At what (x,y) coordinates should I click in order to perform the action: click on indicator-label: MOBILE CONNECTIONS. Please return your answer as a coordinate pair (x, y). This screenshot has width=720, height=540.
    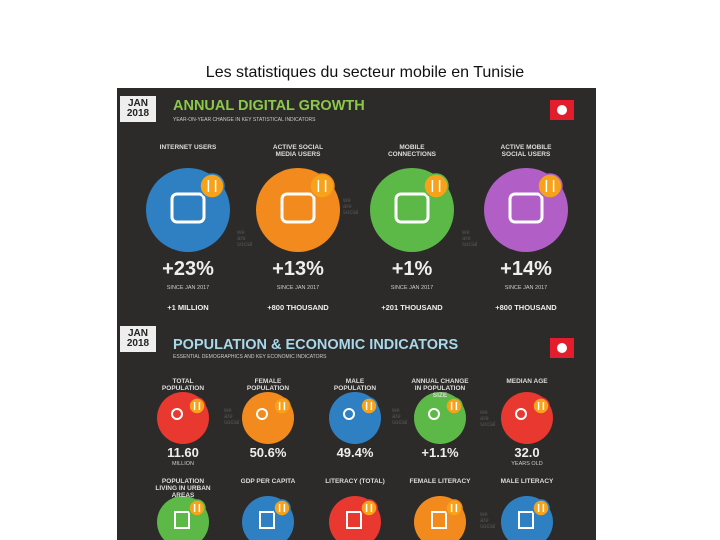
    Looking at the image, I should click on (412, 151).